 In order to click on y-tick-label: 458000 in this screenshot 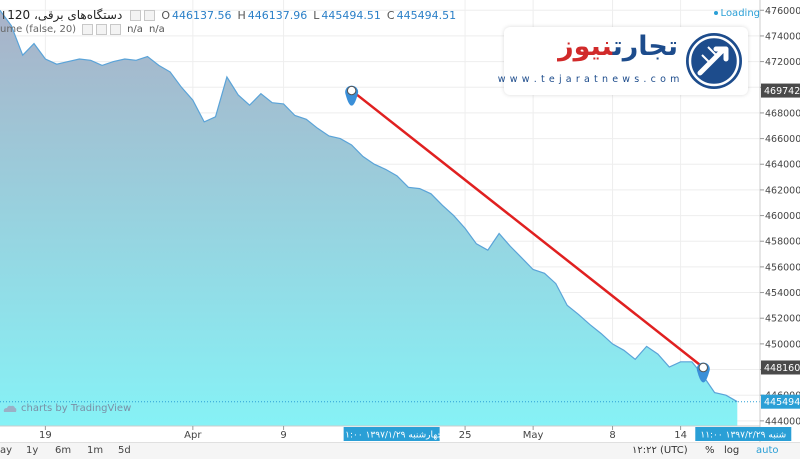, I will do `click(782, 242)`.